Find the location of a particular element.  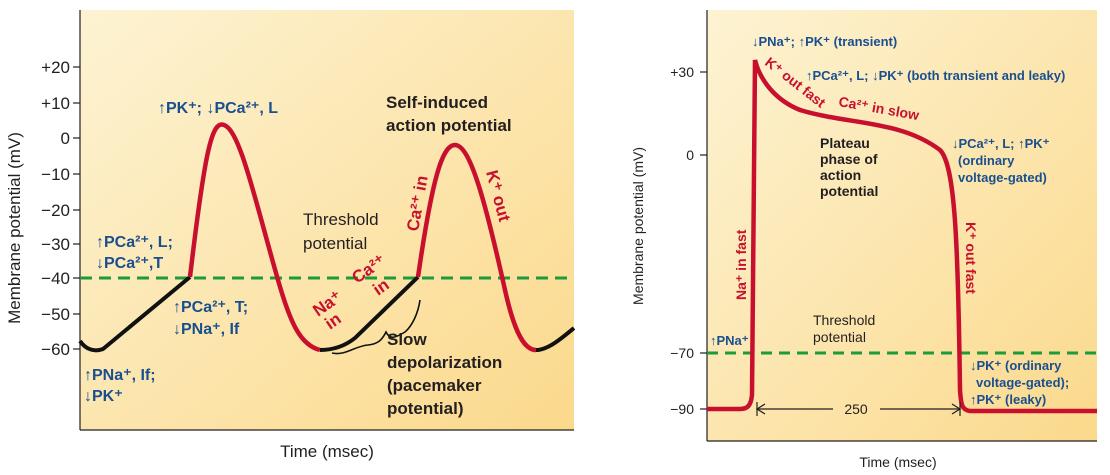

left-y-axis-label: Membrane potential (mV) is located at coordinates (14, 228).